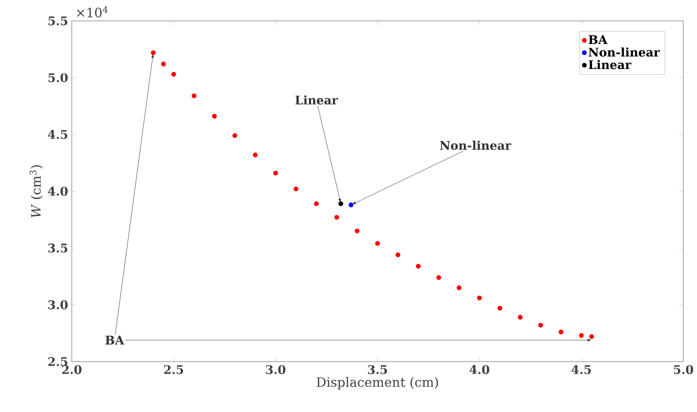  Describe the element at coordinates (92, 12) in the screenshot. I see `text: ×10$^{4}$` at that location.